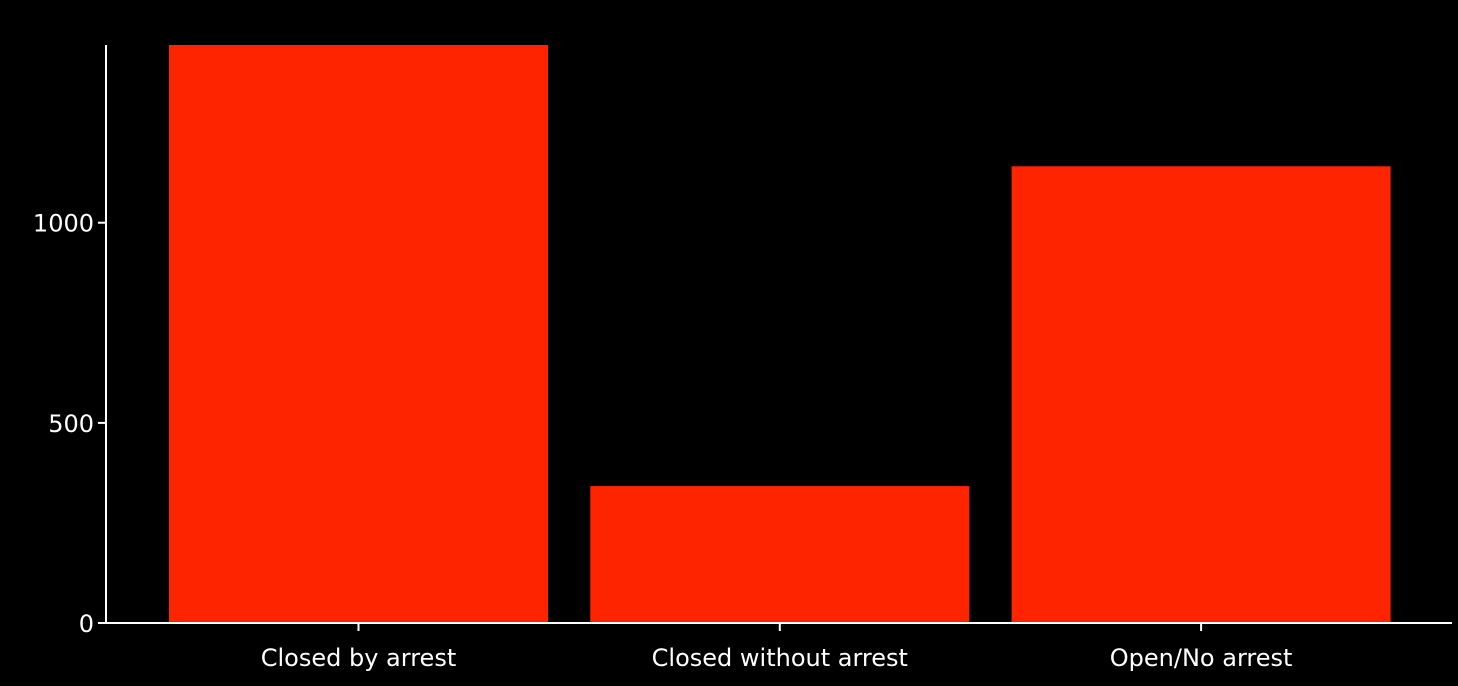 The width and height of the screenshot is (1458, 686). I want to click on y-tick-label: 1000, so click(63, 224).